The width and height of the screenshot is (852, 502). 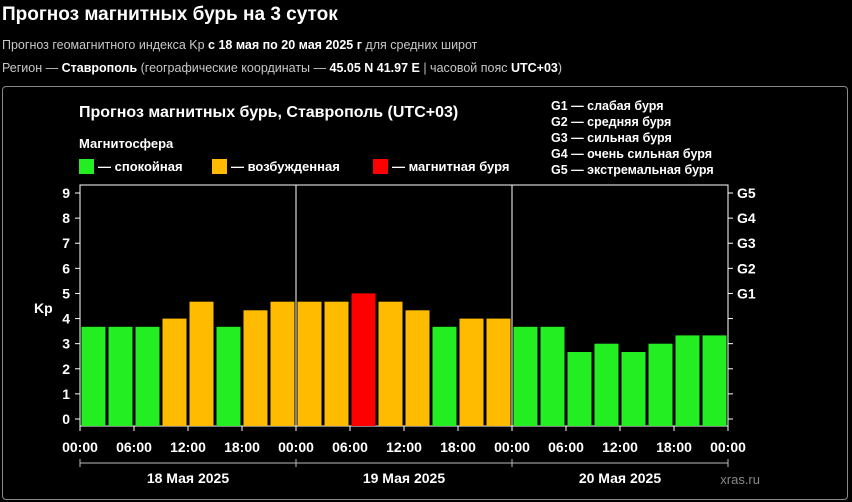 What do you see at coordinates (374, 68) in the screenshot?
I see `region-coords: 45.05 N 41.97 E` at bounding box center [374, 68].